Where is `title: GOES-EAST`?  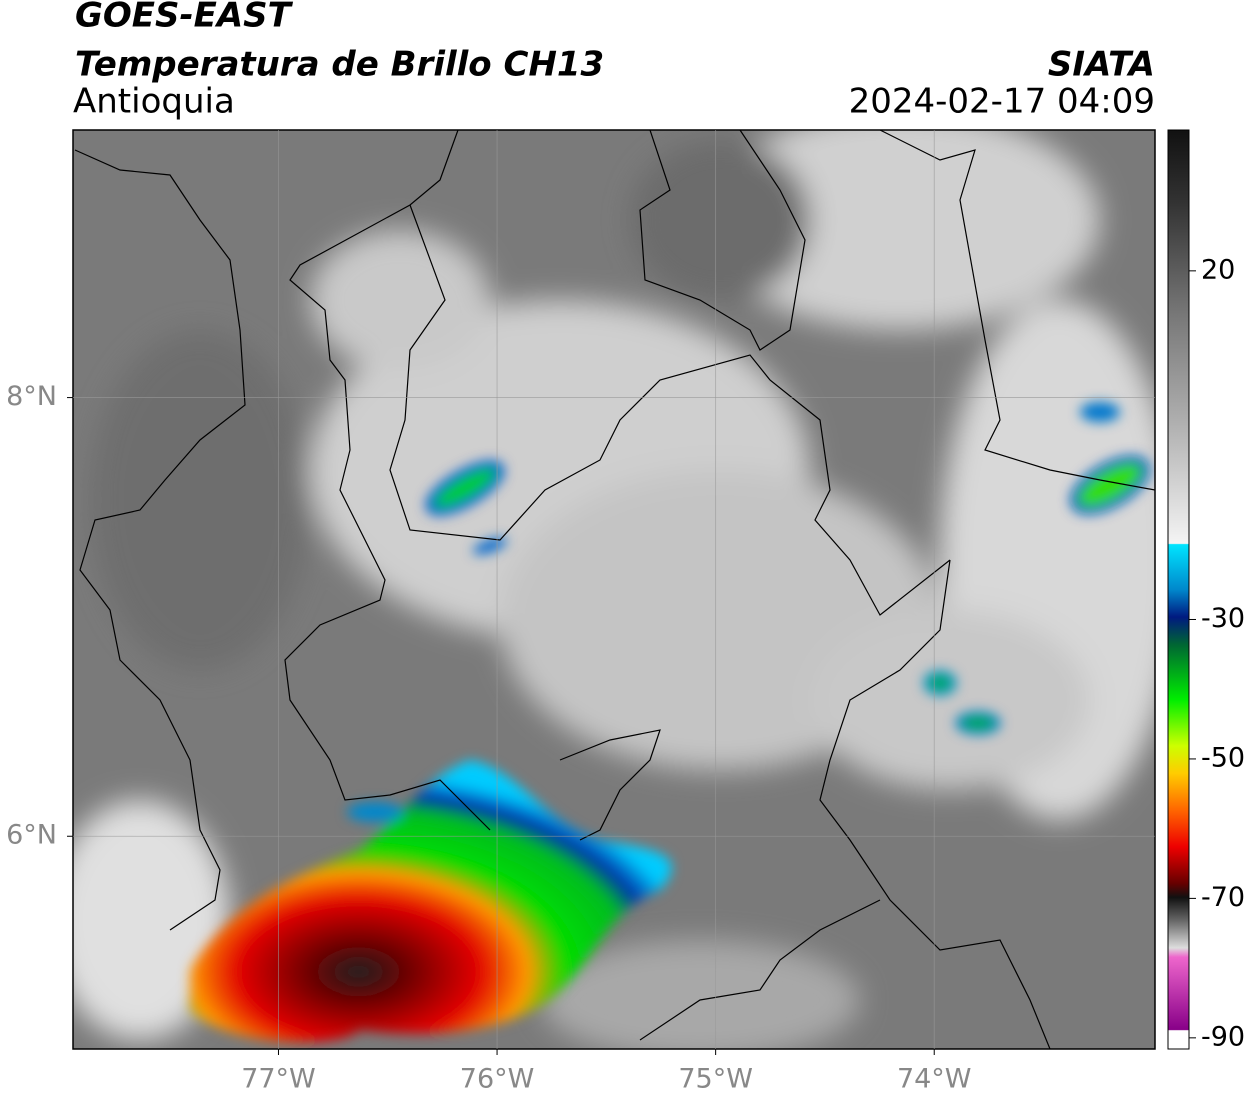 title: GOES-EAST is located at coordinates (184, 18).